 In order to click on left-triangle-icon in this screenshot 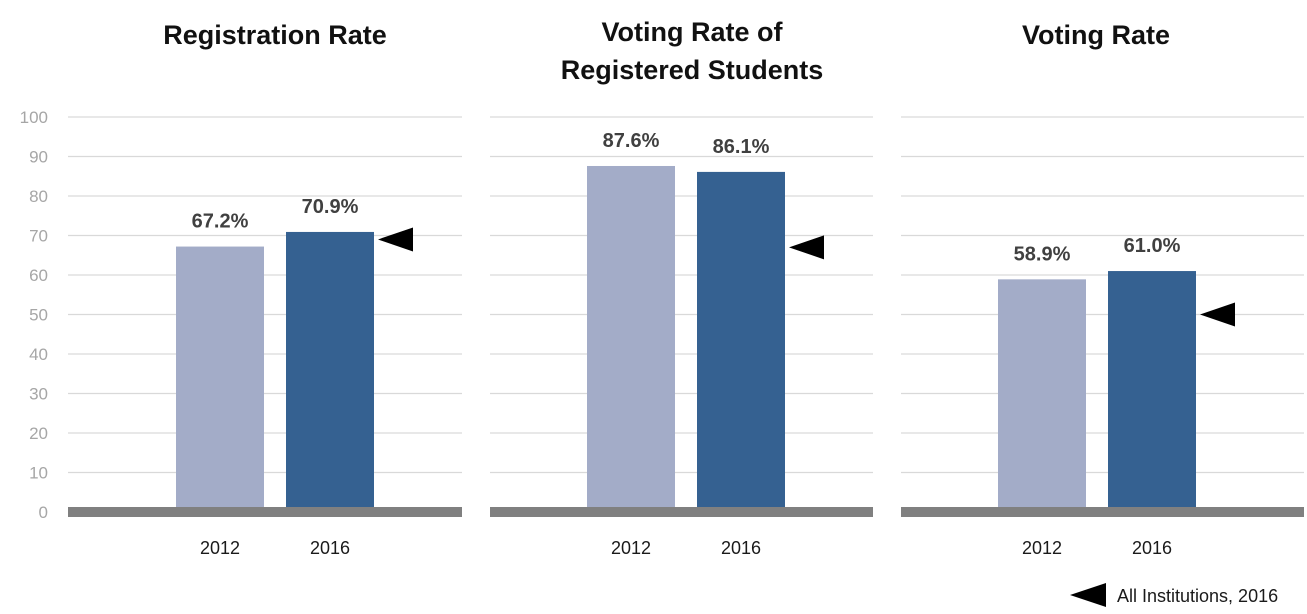, I will do `click(1088, 595)`.